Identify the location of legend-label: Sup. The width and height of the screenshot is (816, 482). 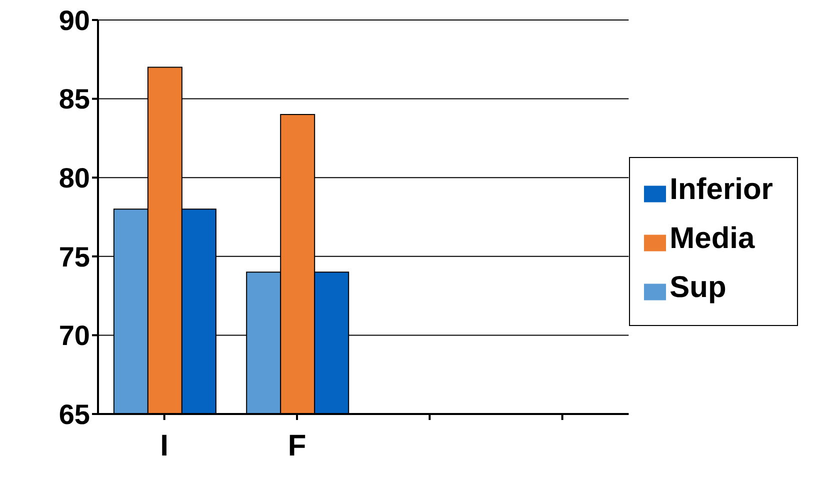
(698, 287).